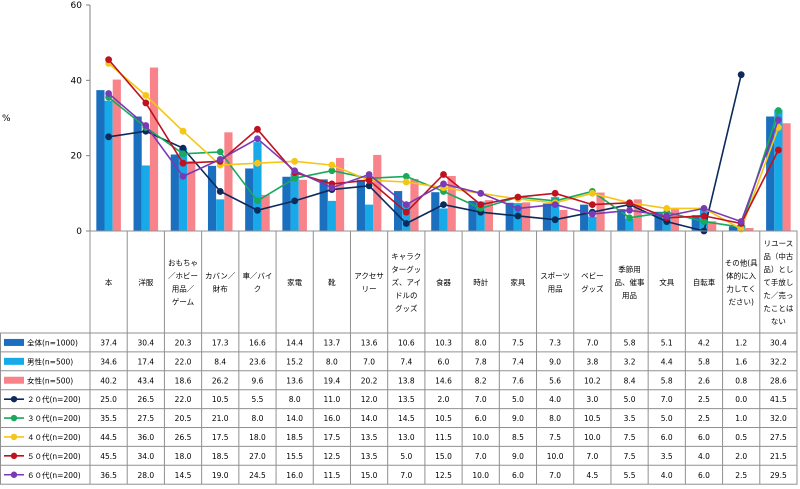 This screenshot has width=800, height=489. What do you see at coordinates (332, 380) in the screenshot?
I see `table-cell-value: 19.4` at bounding box center [332, 380].